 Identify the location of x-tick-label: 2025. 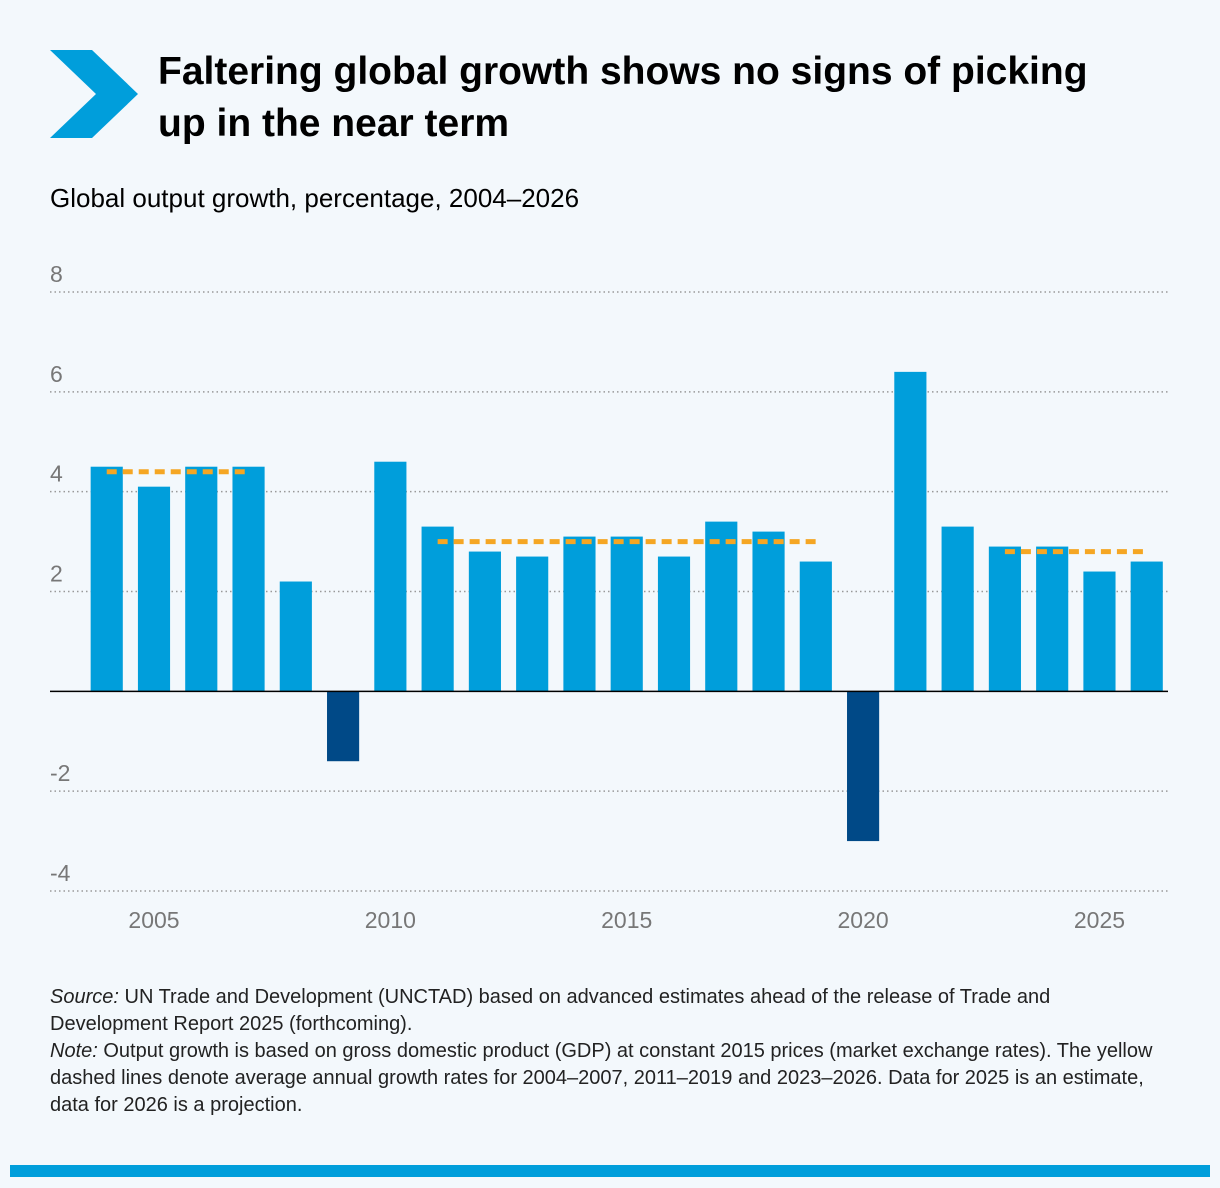
(1099, 920).